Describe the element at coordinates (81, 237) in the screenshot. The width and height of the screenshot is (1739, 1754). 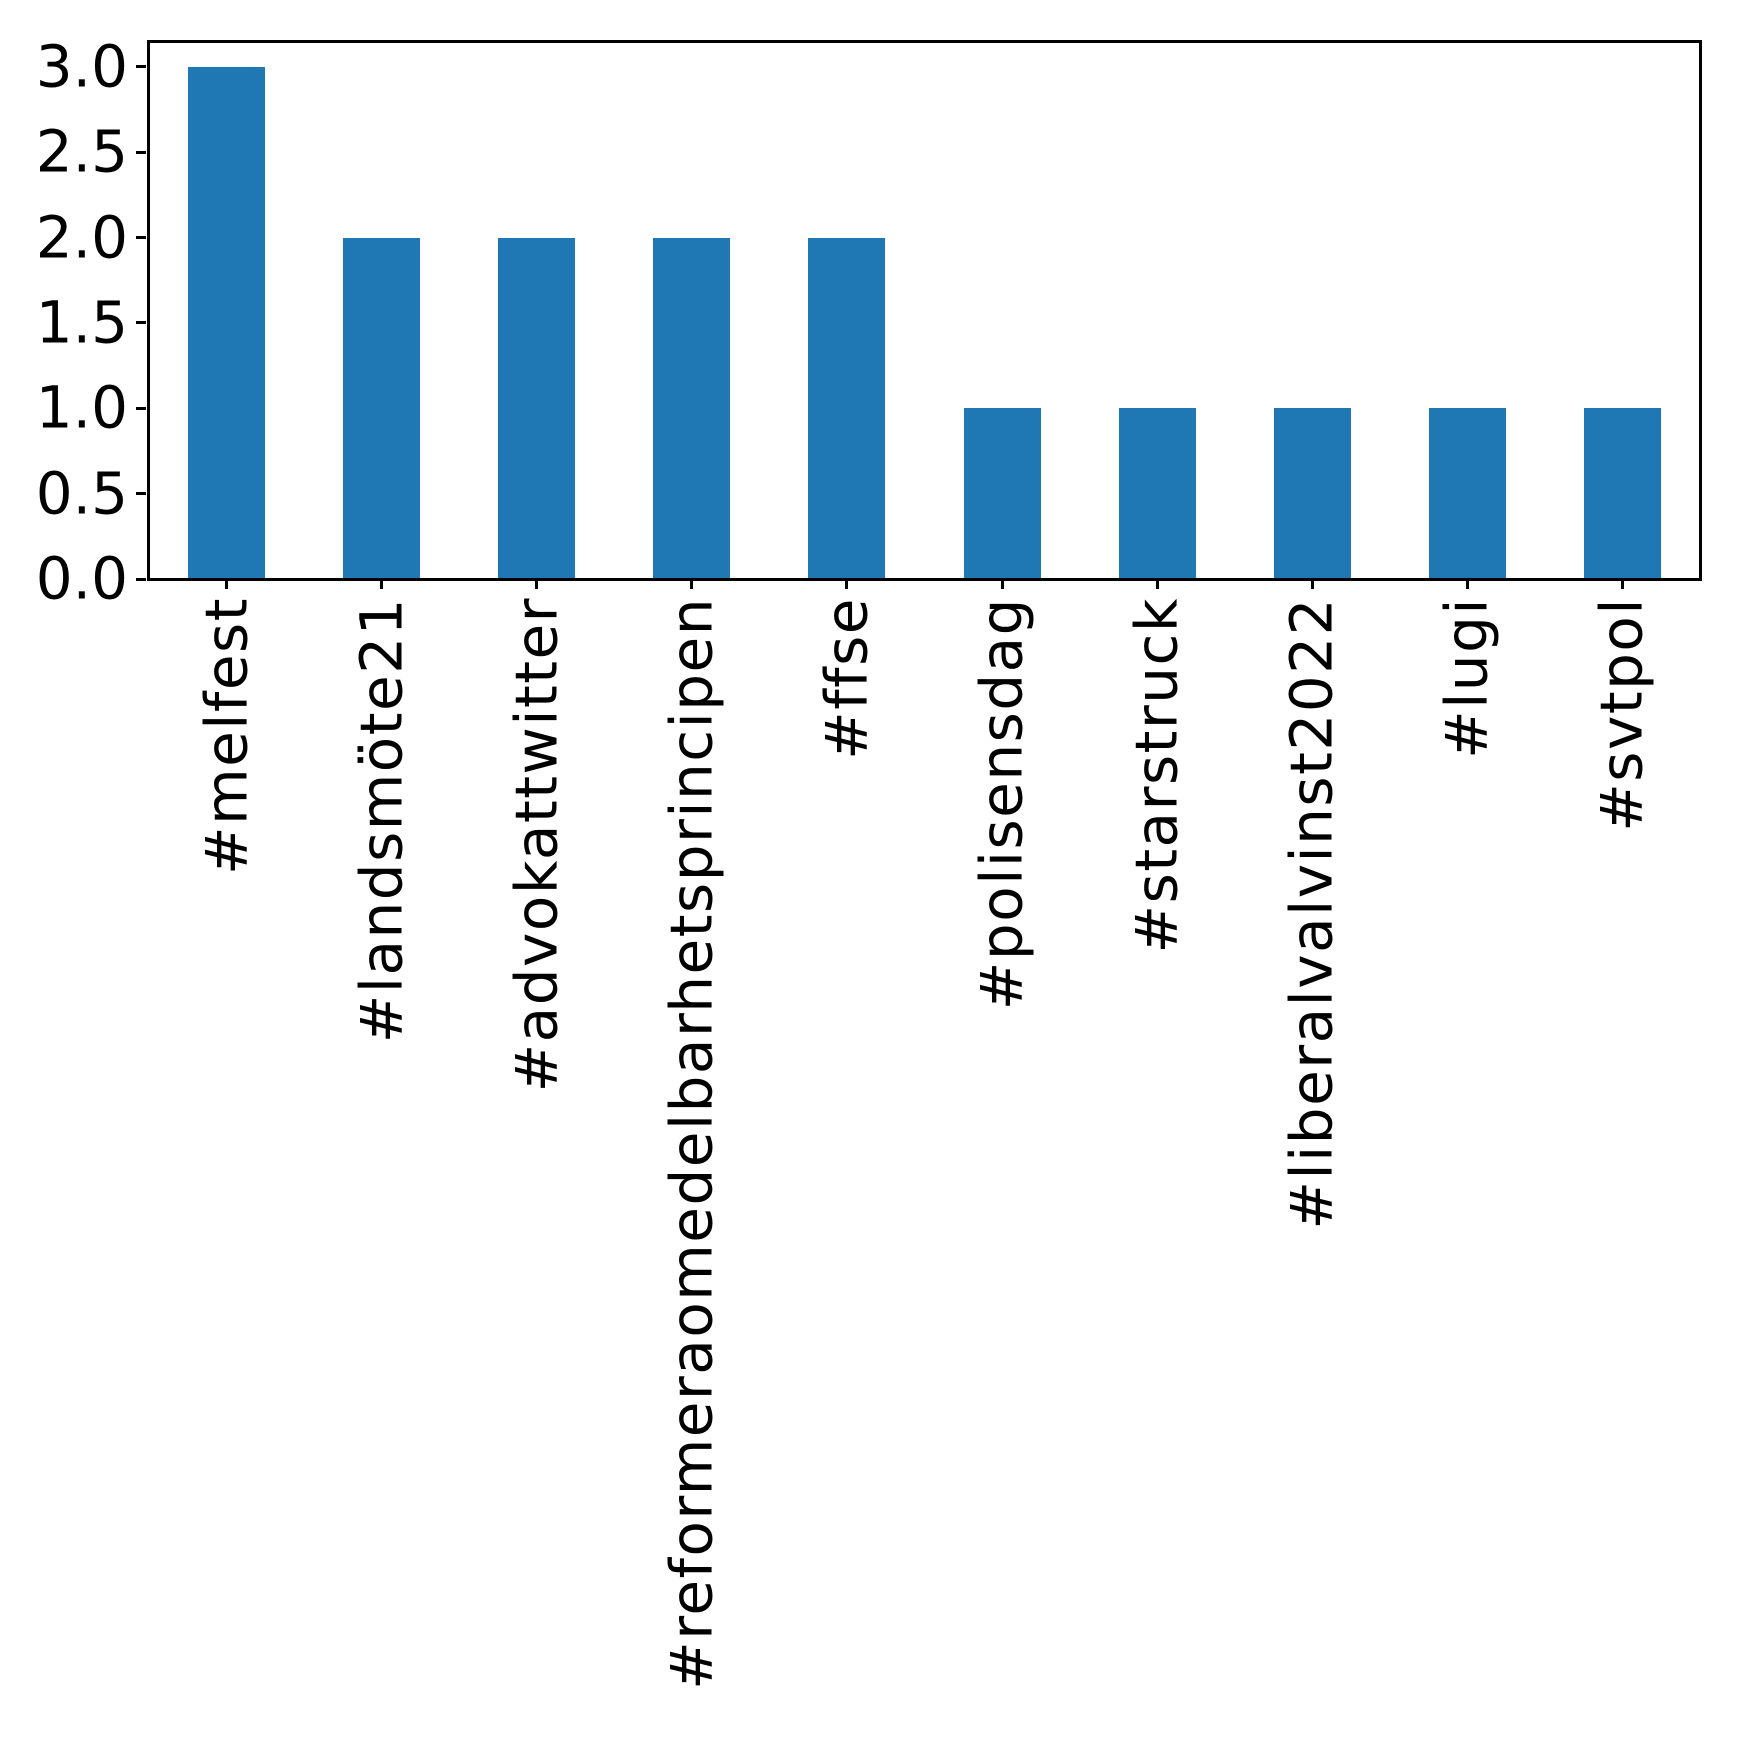
I see `y-tick-label: 2.0` at that location.